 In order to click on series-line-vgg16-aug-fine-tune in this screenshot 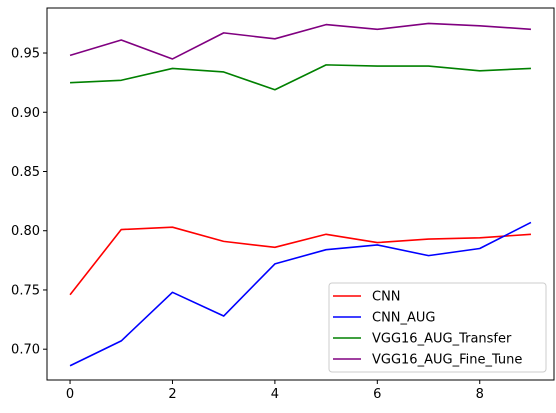, I will do `click(300, 41)`.